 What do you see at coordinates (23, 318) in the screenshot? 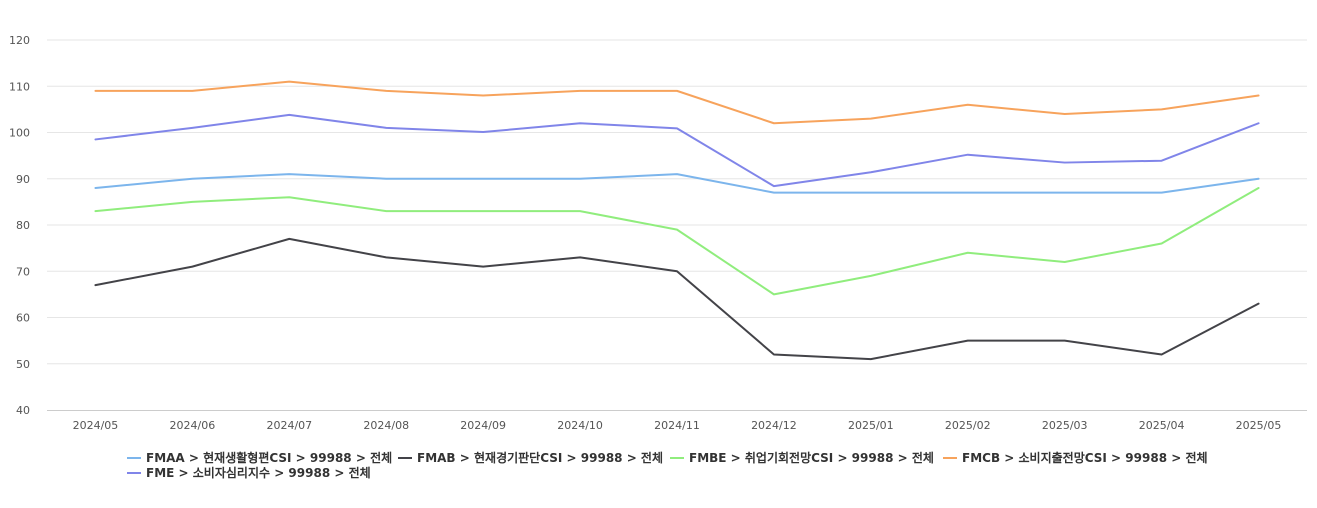
I see `y-tick-label: 60` at bounding box center [23, 318].